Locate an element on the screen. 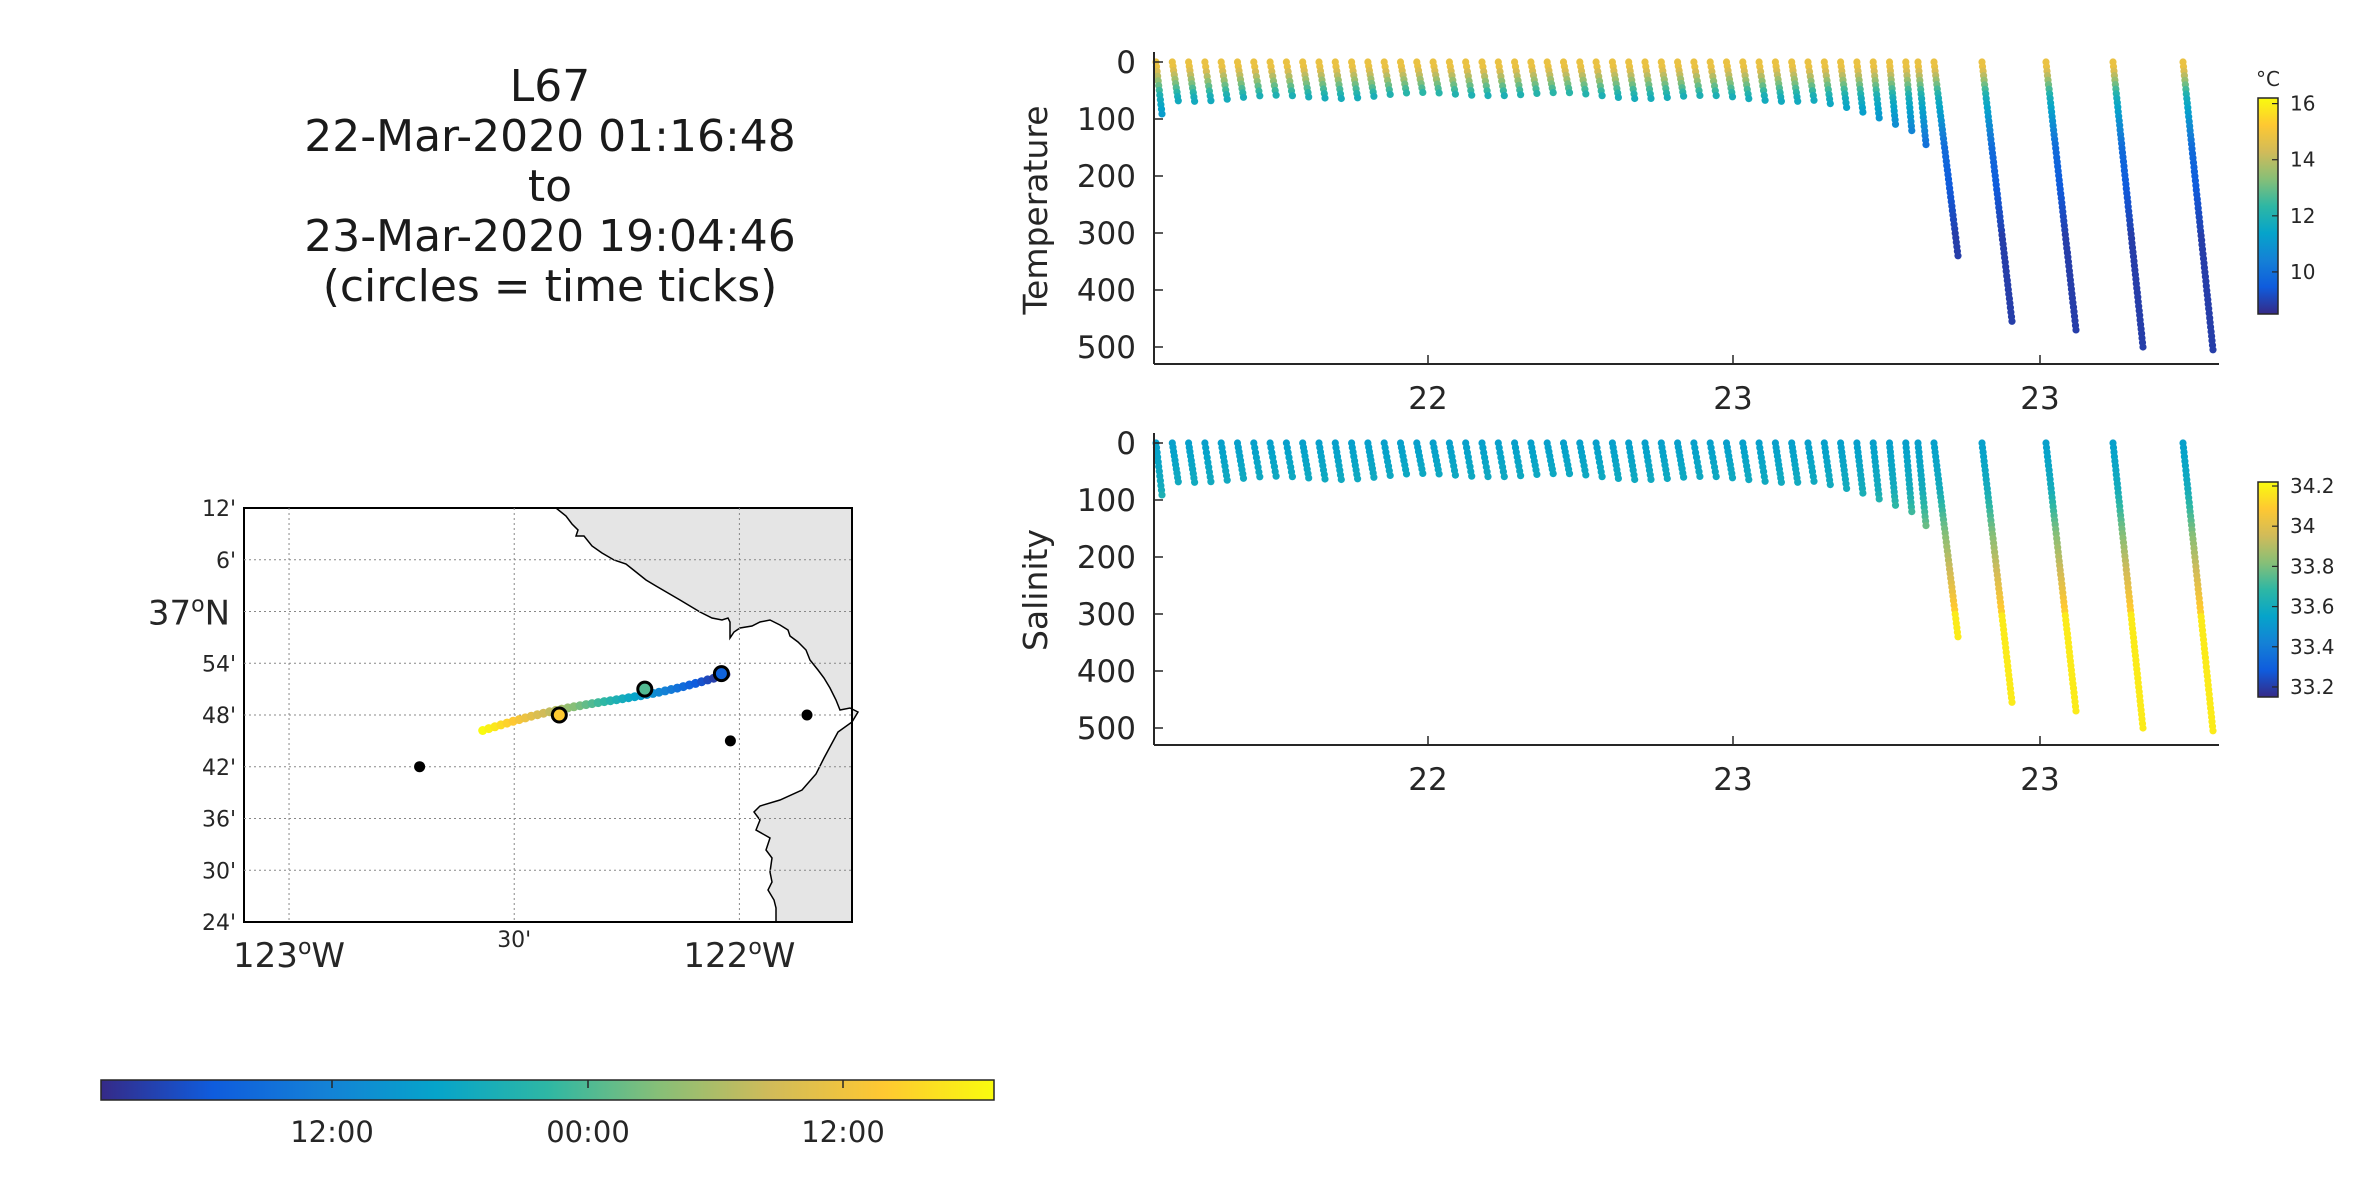 This screenshot has height=1181, width=2362. time-colorbar: 12:00 00:00 12:00 is located at coordinates (547, 1114).